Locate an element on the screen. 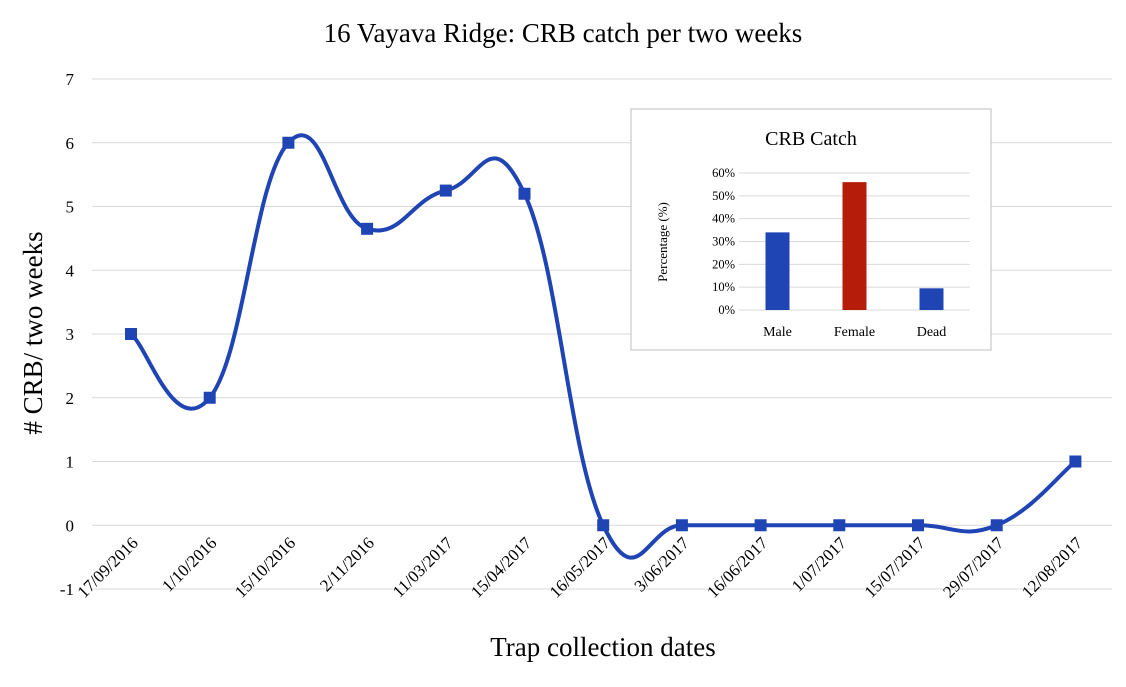 This screenshot has width=1126, height=687. inset-bars is located at coordinates (854, 246).